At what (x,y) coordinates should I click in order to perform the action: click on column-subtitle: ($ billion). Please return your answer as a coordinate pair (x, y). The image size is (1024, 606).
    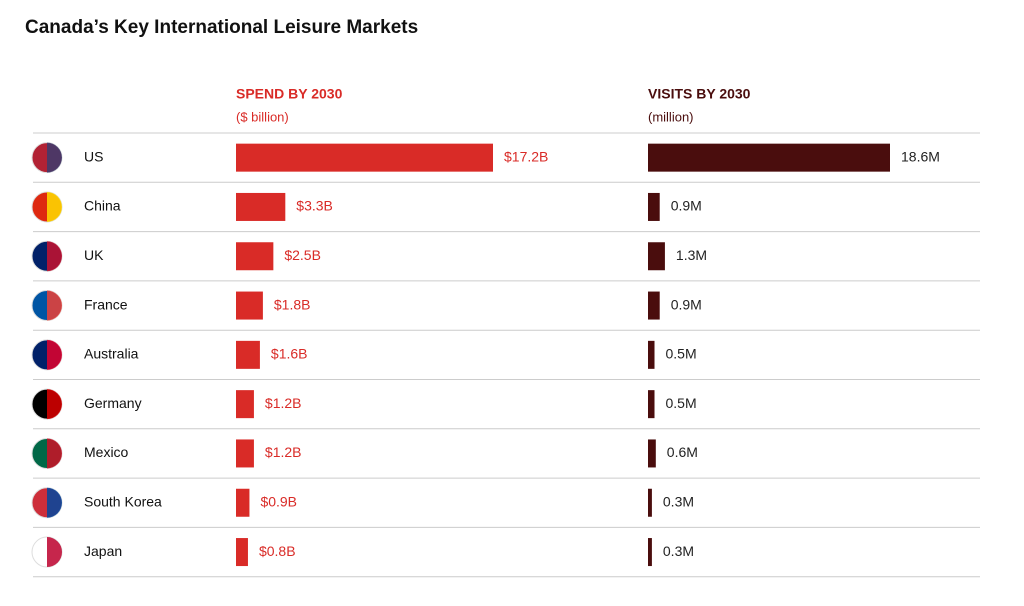
    Looking at the image, I should click on (262, 116).